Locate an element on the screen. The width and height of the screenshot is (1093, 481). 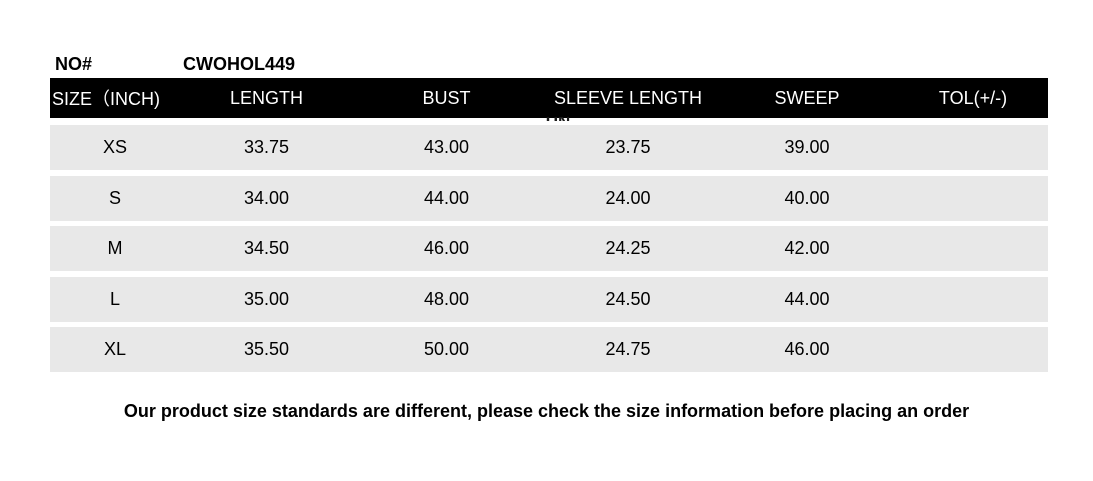
column-header-tol: TOL(+/-) is located at coordinates (973, 97).